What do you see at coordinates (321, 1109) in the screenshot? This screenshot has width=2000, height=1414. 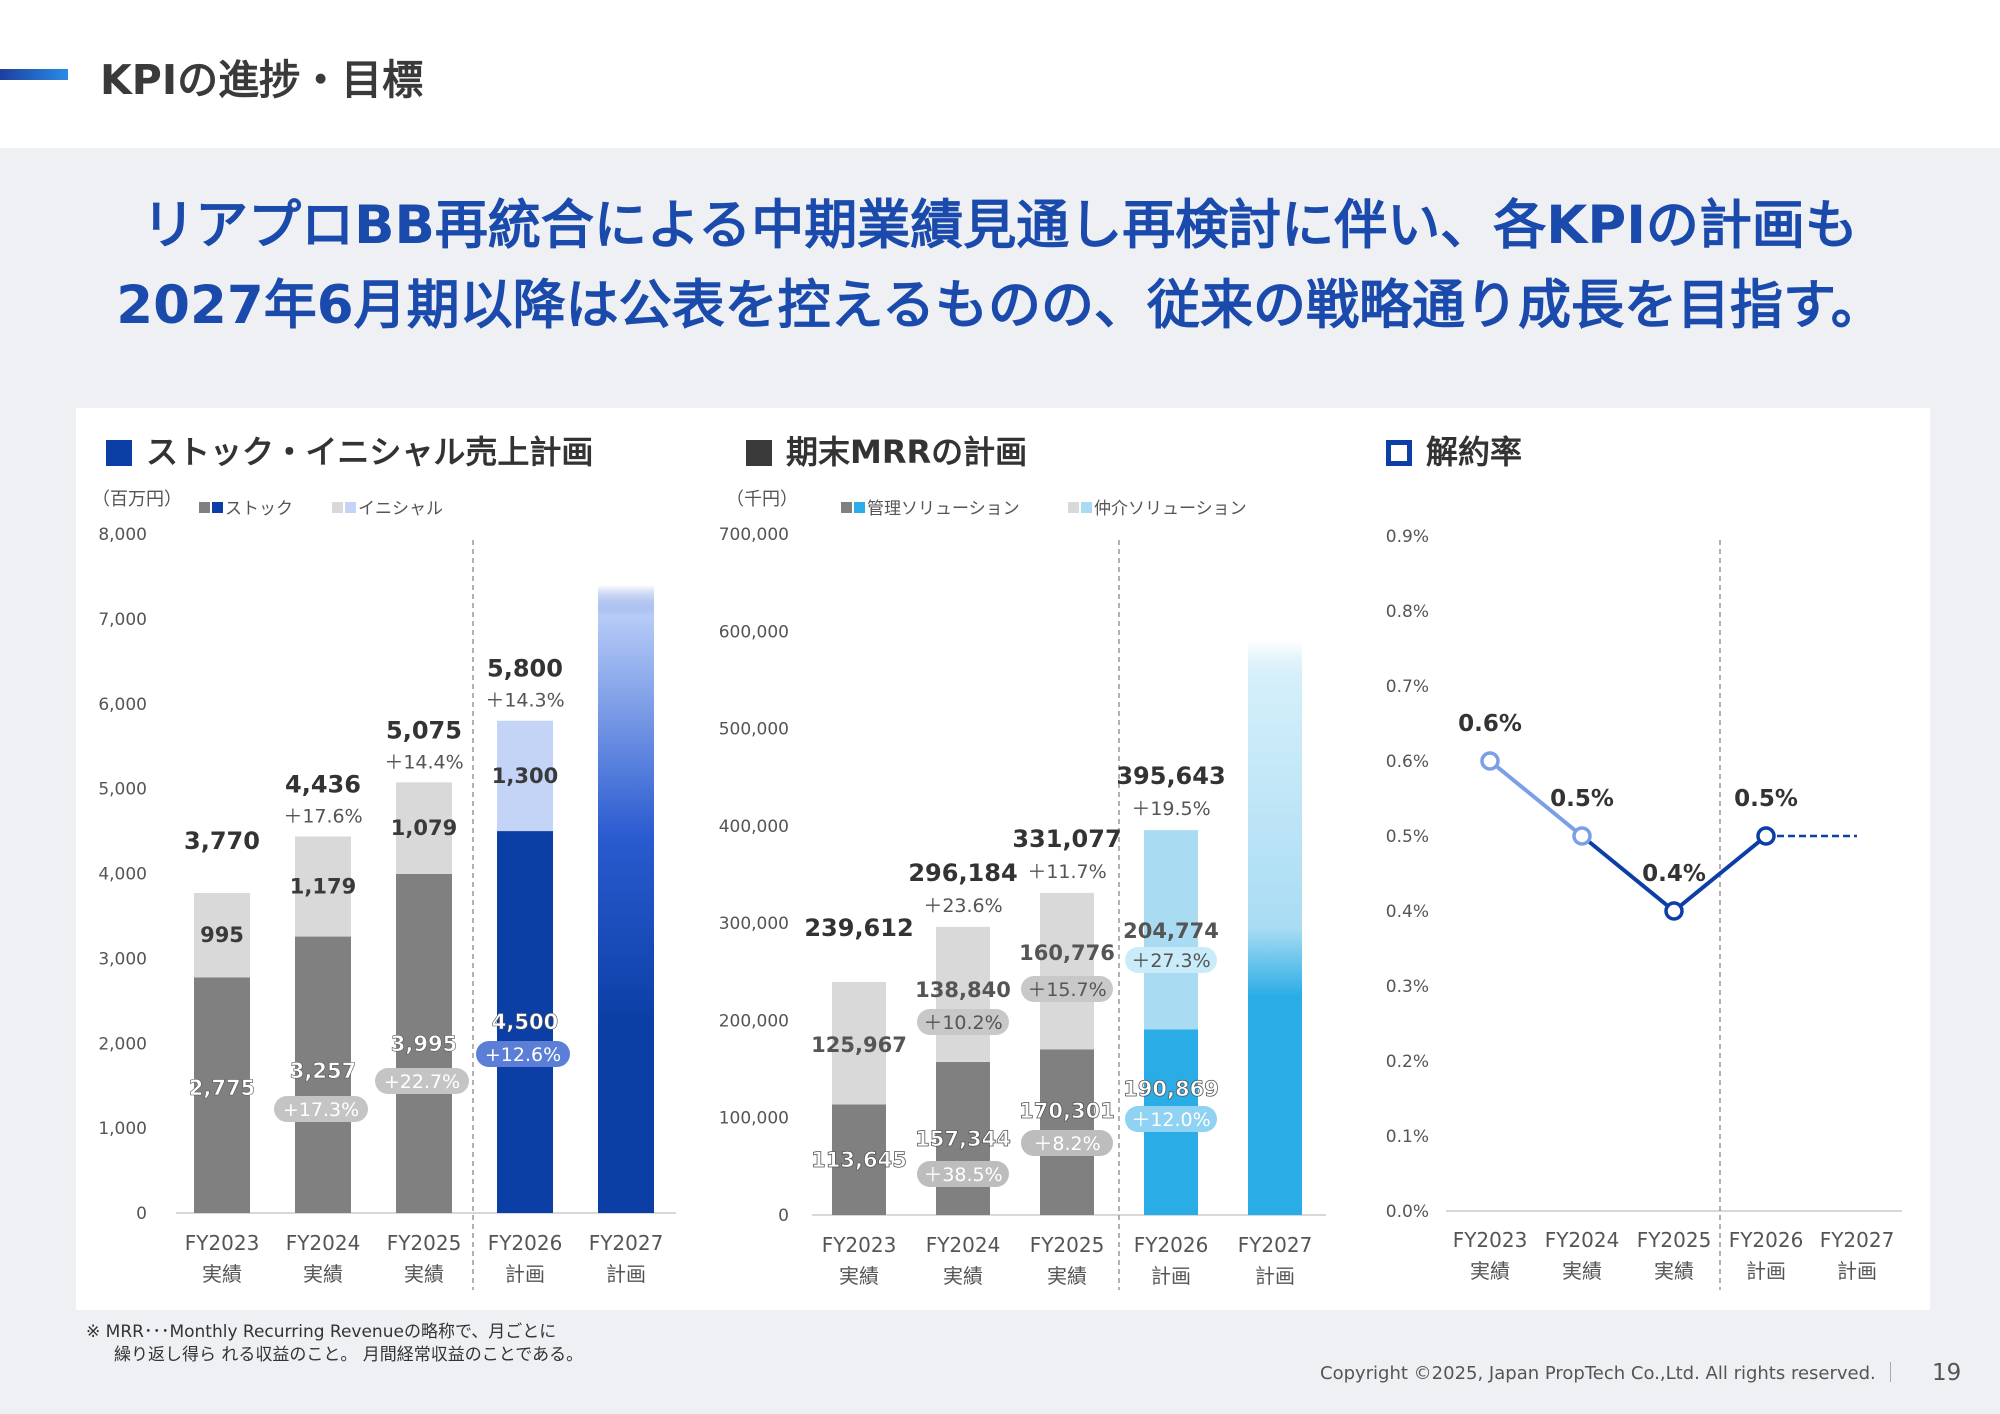 I see `stock-growth-label-pill` at bounding box center [321, 1109].